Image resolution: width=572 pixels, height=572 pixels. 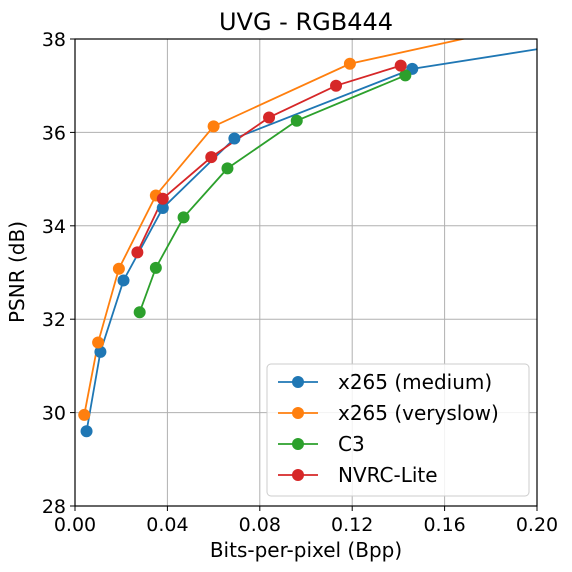 What do you see at coordinates (444, 525) in the screenshot?
I see `x-tick-label-4: 0.16` at bounding box center [444, 525].